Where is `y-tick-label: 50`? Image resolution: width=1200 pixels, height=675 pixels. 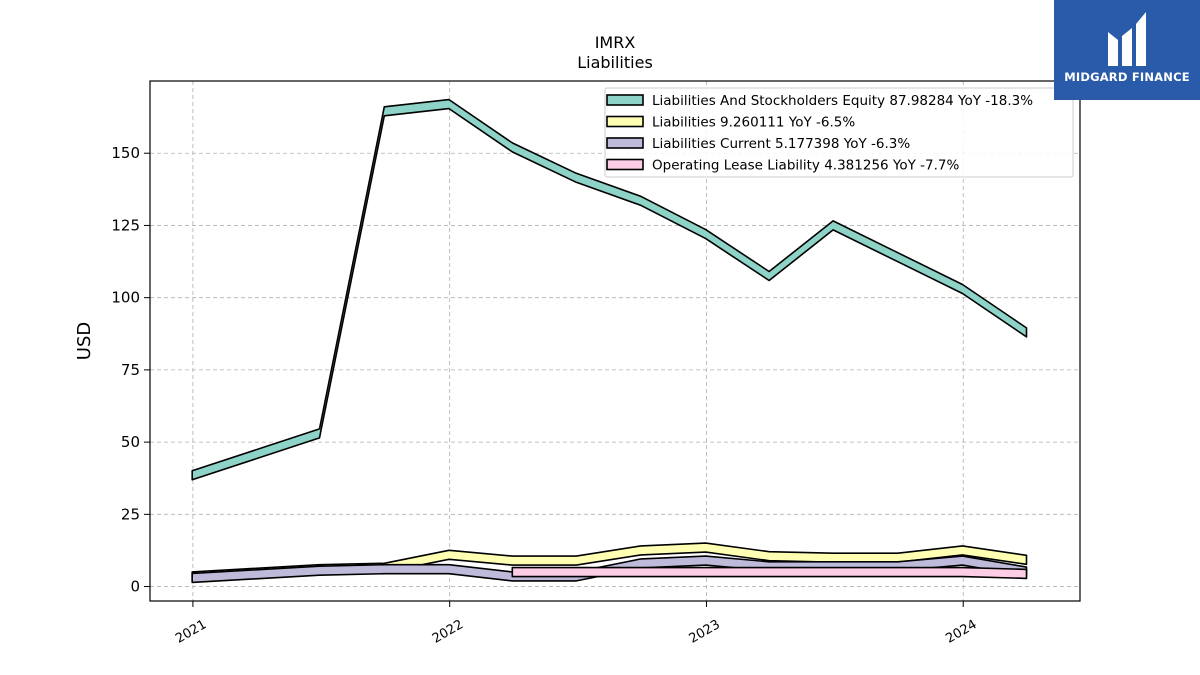
y-tick-label: 50 is located at coordinates (130, 442).